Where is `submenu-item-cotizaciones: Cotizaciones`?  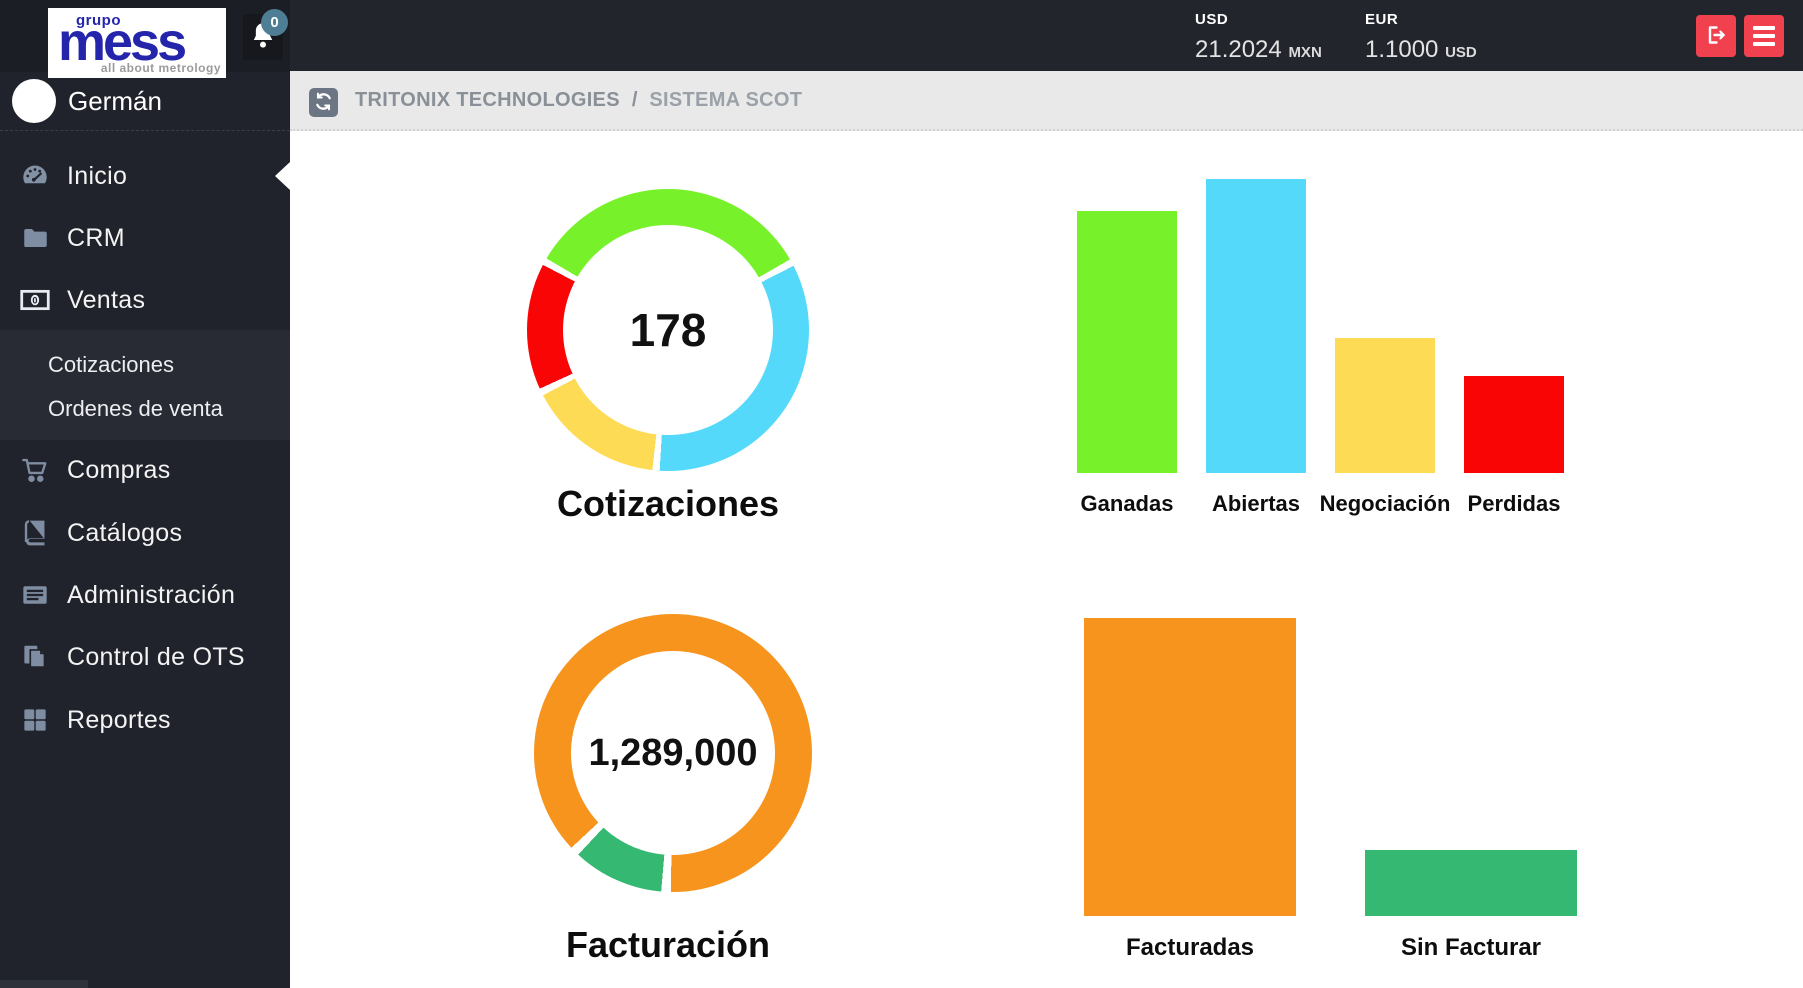
submenu-item-cotizaciones: Cotizaciones is located at coordinates (145, 365).